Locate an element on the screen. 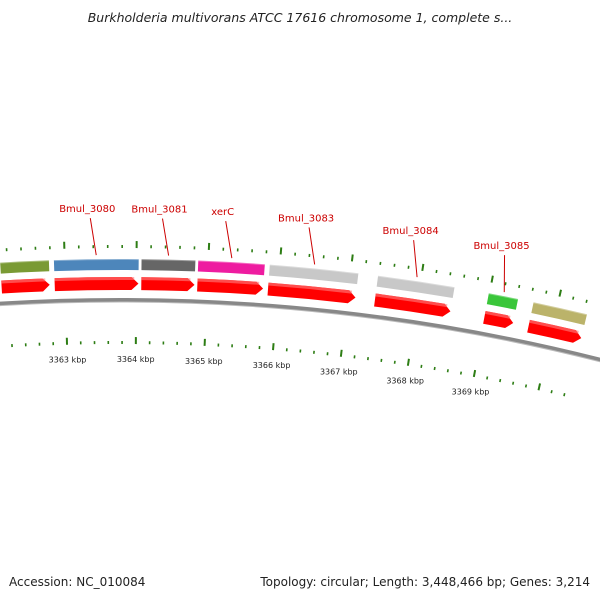  outer-tick-track is located at coordinates (296, 272).